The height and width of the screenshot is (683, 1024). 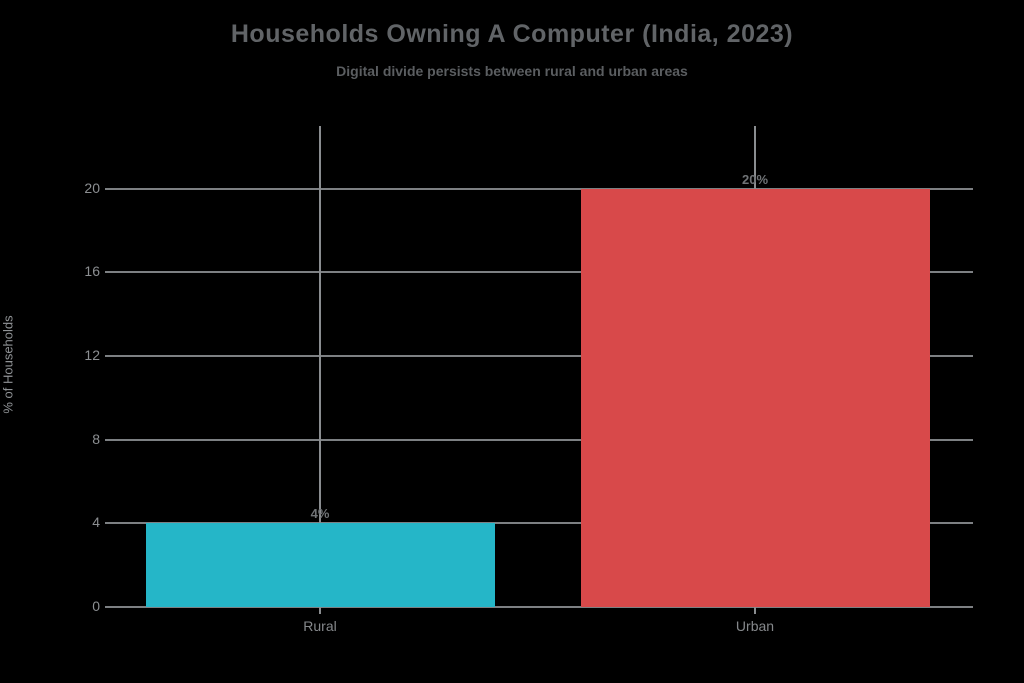 What do you see at coordinates (96, 522) in the screenshot?
I see `y-tick-label-4: 4` at bounding box center [96, 522].